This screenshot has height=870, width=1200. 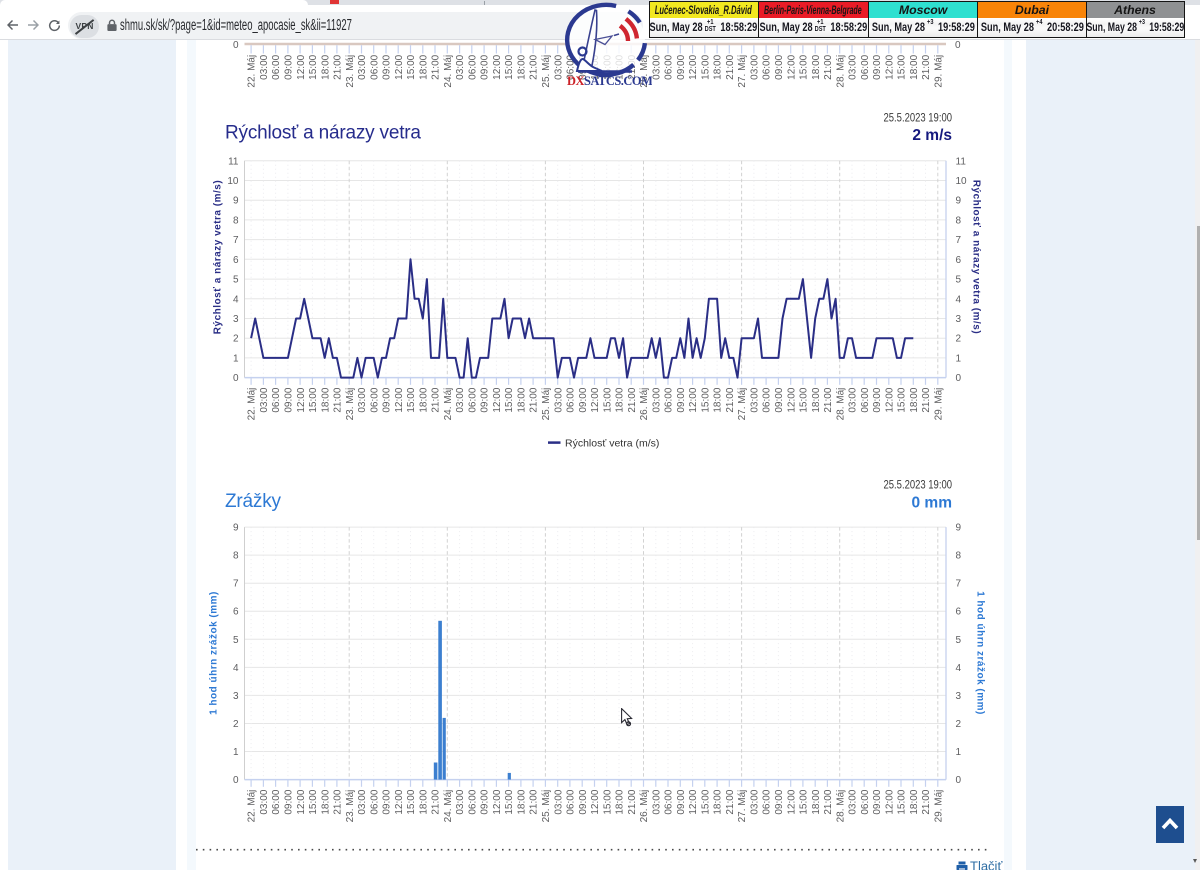 I want to click on svg-text: 27. Máj, so click(x=742, y=806).